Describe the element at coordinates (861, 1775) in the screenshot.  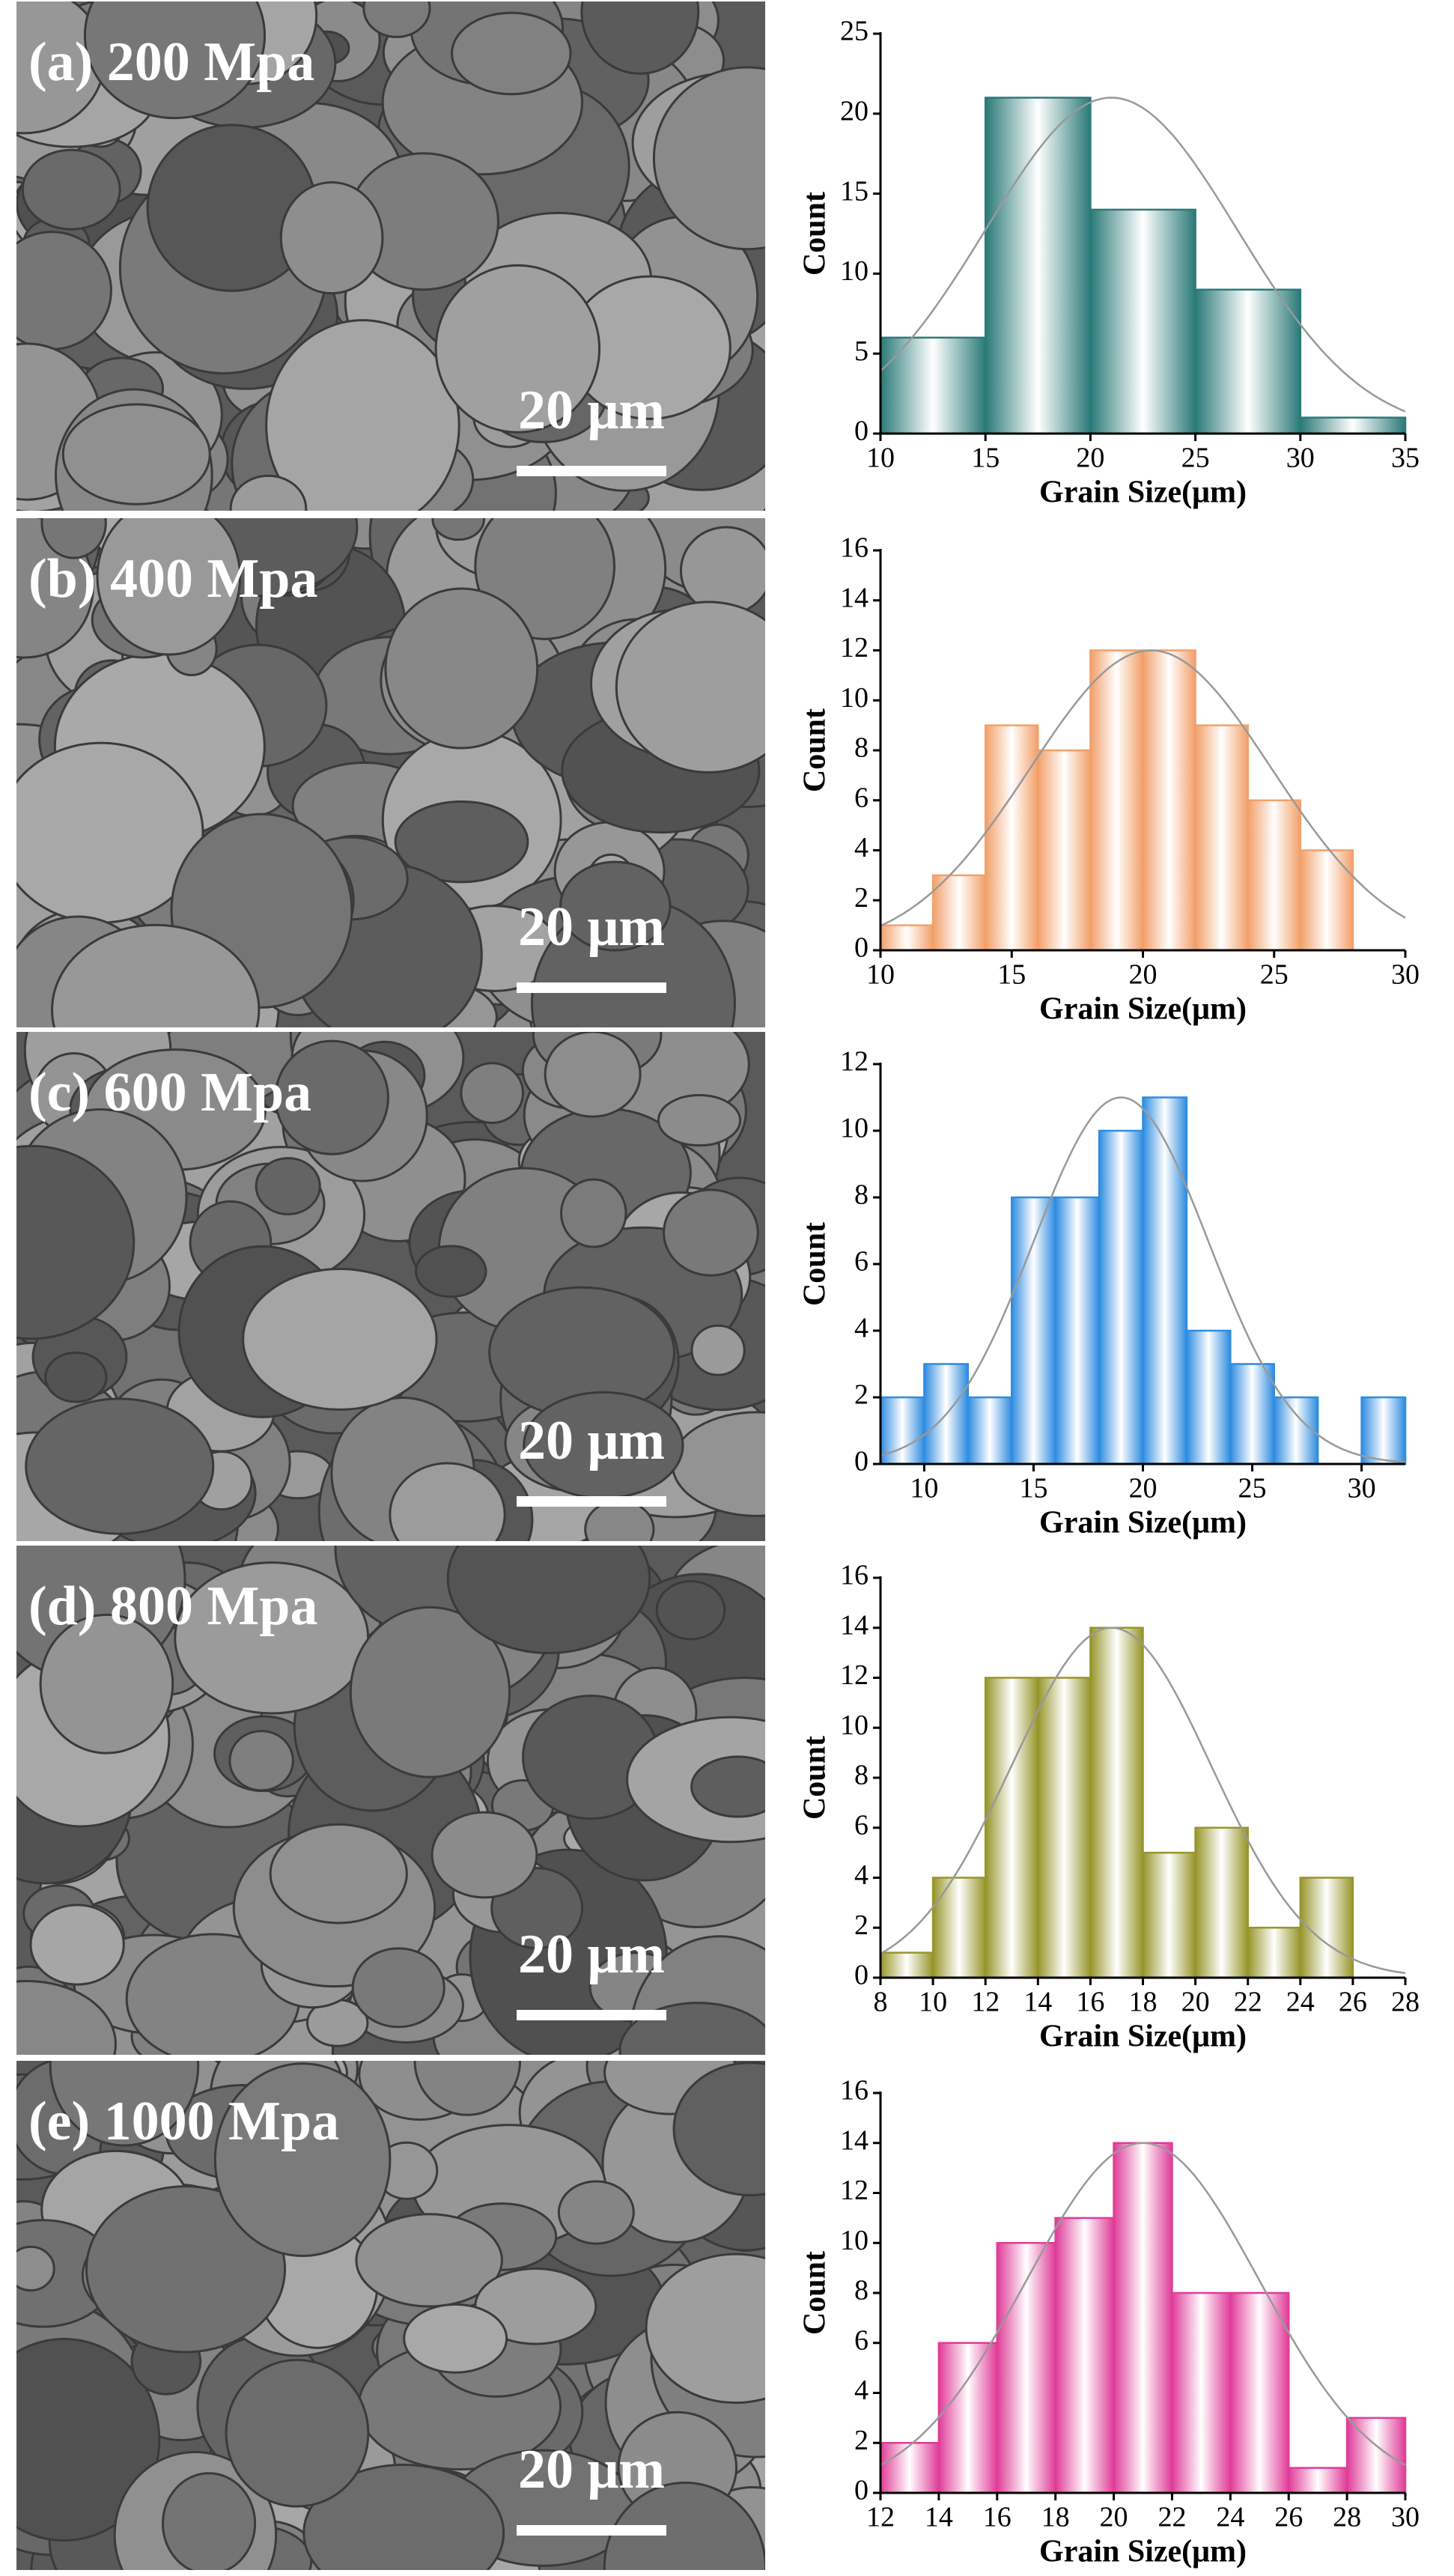
I see `y-tick-label: 8` at that location.